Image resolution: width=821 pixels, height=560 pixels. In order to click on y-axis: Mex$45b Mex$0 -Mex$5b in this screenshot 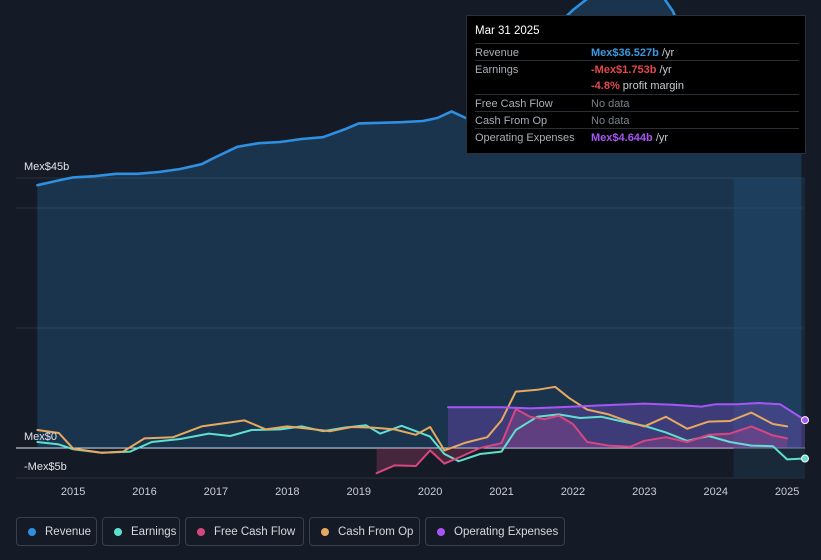, I will do `click(46, 317)`.